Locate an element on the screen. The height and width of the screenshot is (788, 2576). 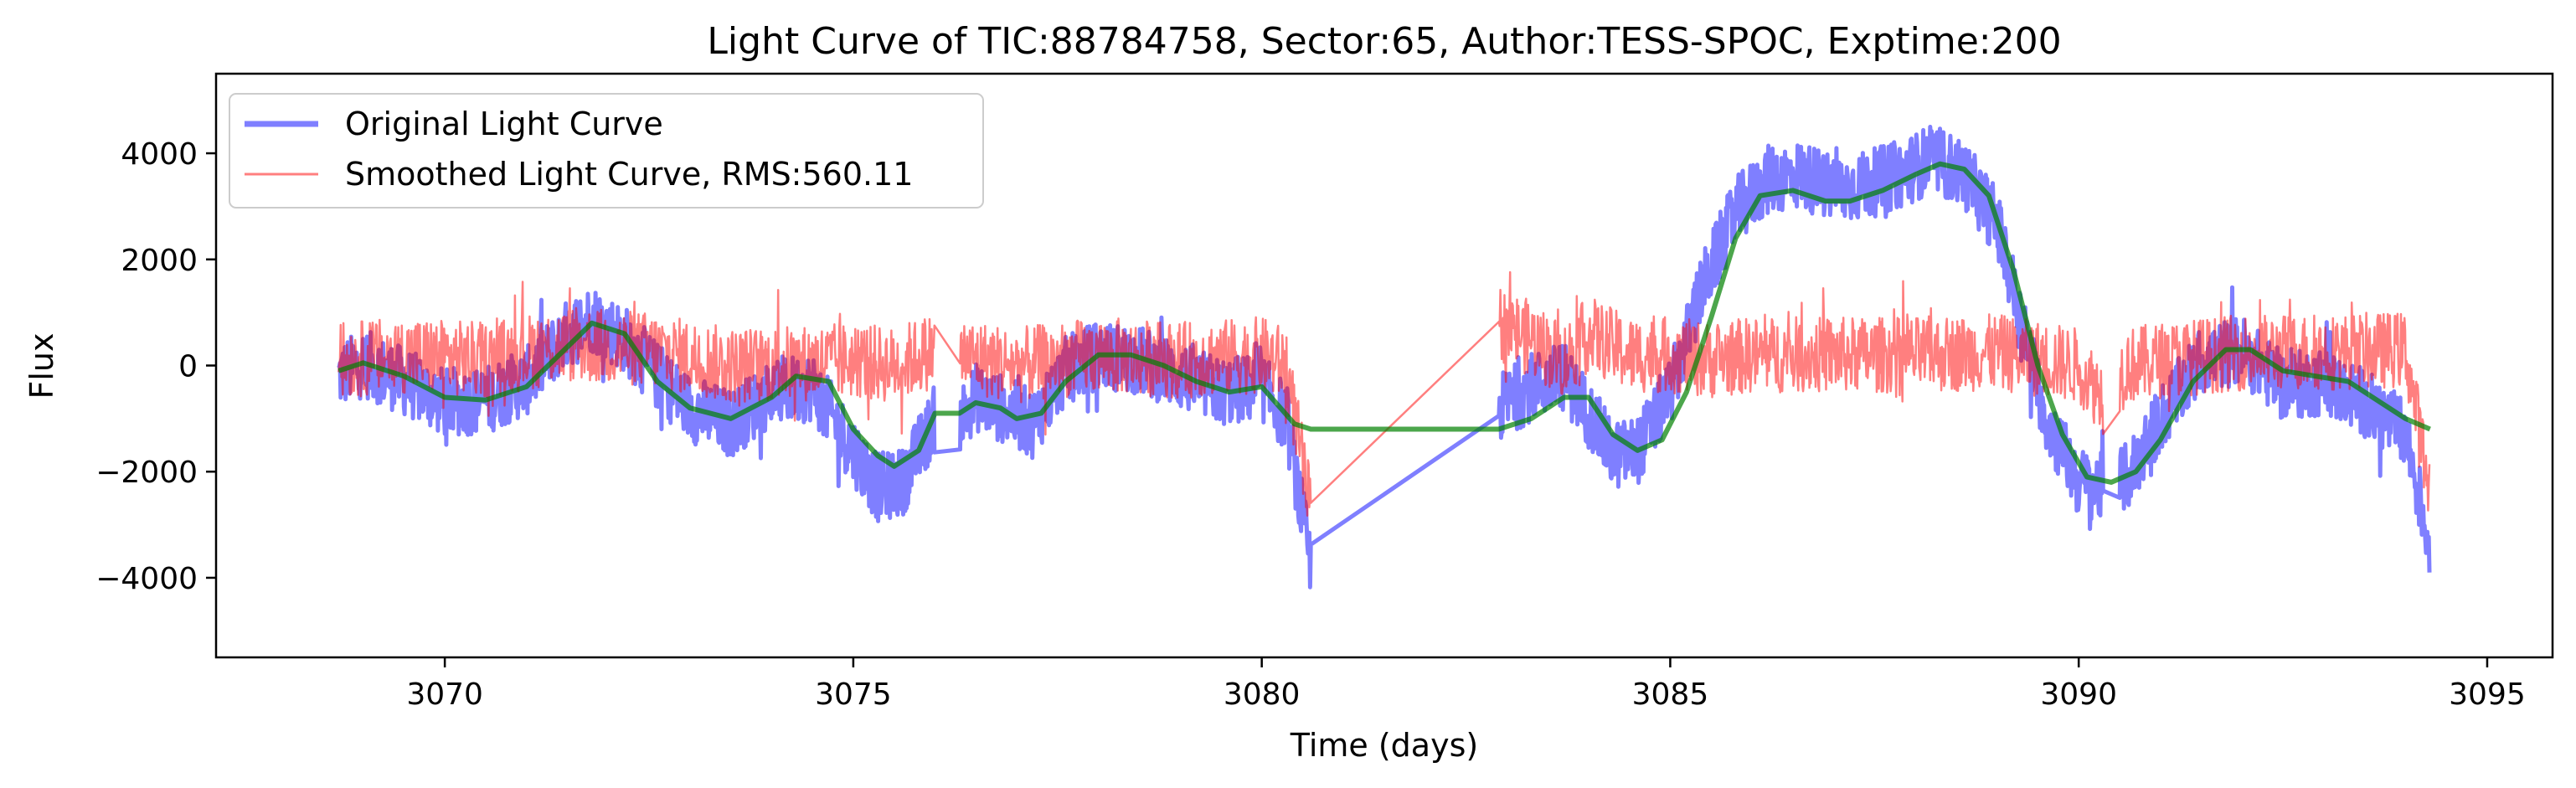
y-tick-label: 4000 is located at coordinates (159, 154).